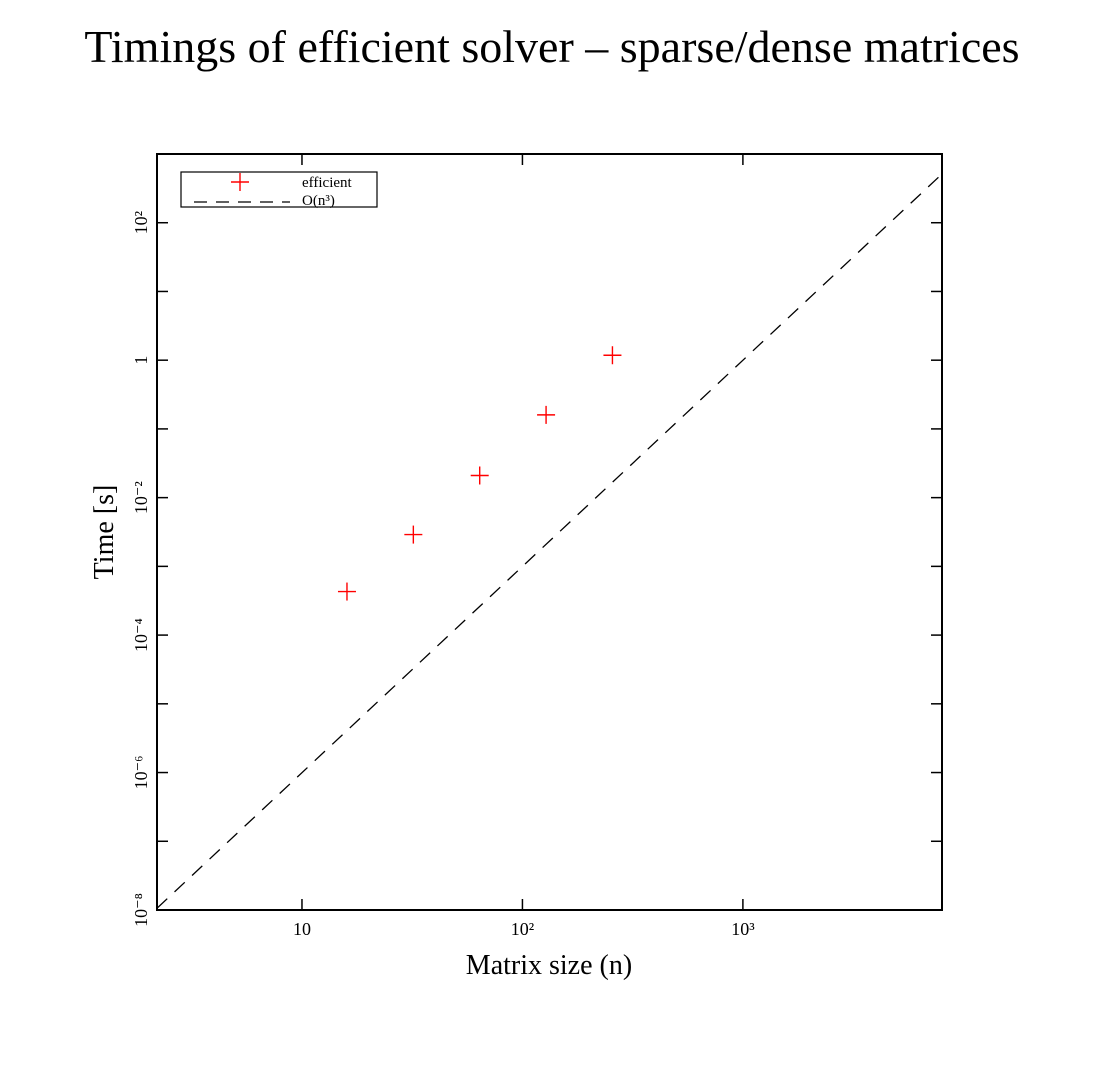  What do you see at coordinates (743, 929) in the screenshot?
I see `x-tick-label: 10³` at bounding box center [743, 929].